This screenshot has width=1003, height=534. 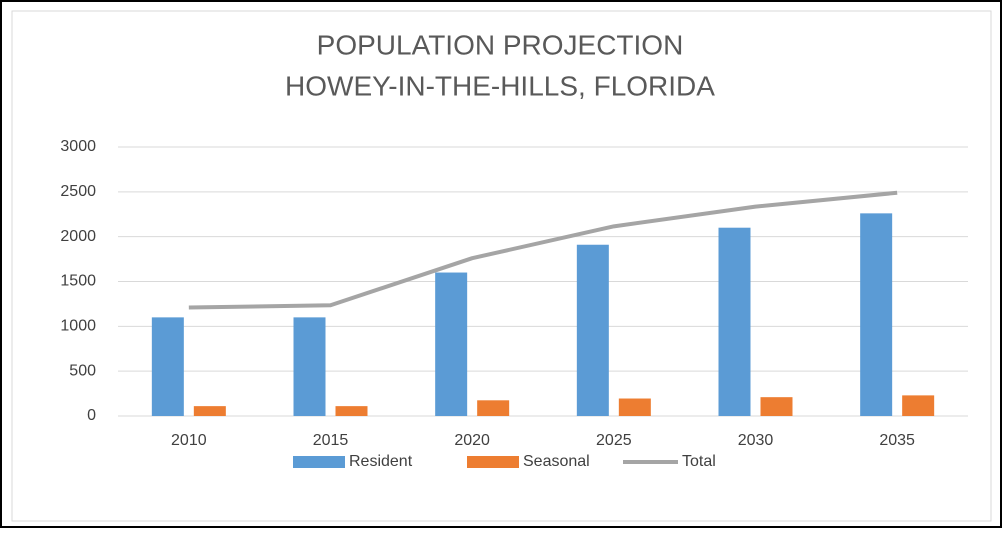 What do you see at coordinates (756, 440) in the screenshot?
I see `x-tick-label: 2030` at bounding box center [756, 440].